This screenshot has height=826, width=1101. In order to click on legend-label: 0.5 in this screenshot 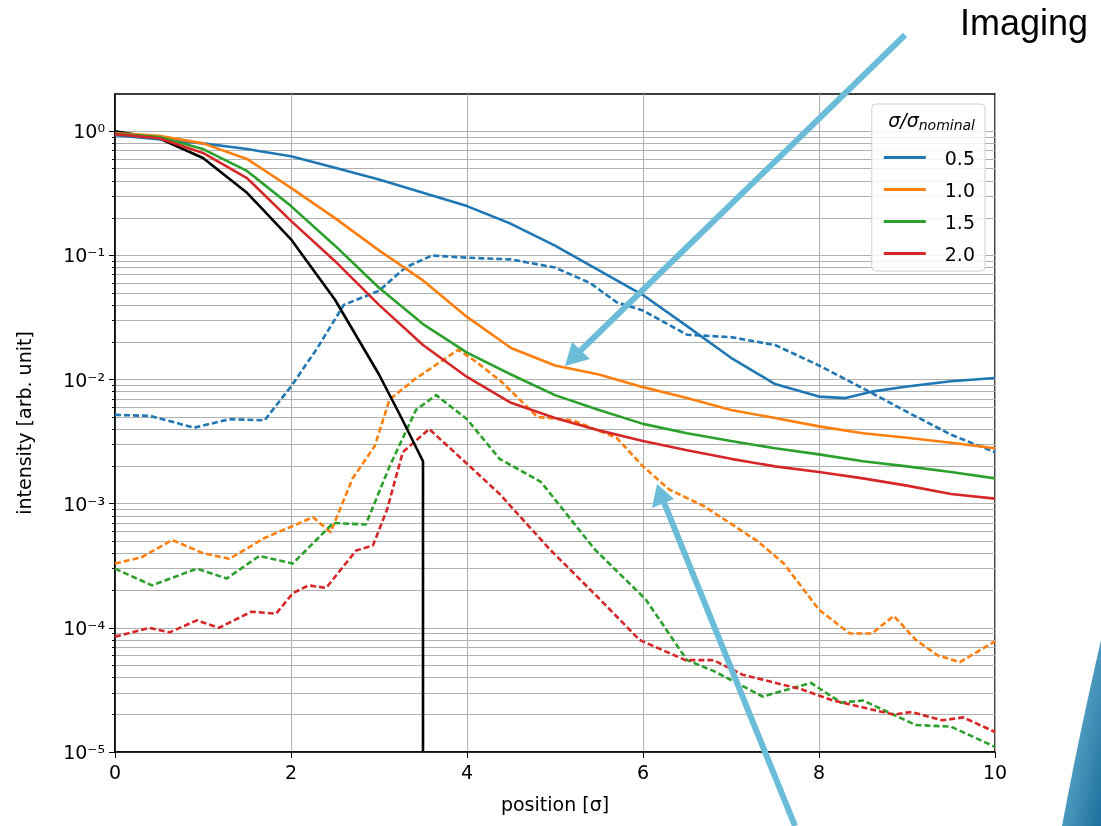, I will do `click(959, 157)`.